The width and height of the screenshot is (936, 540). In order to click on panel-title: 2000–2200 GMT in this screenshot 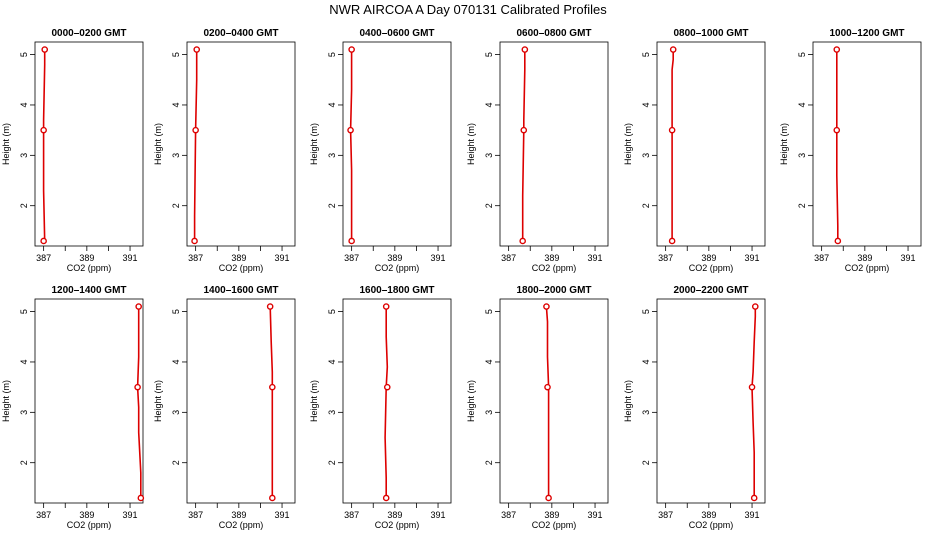, I will do `click(710, 290)`.